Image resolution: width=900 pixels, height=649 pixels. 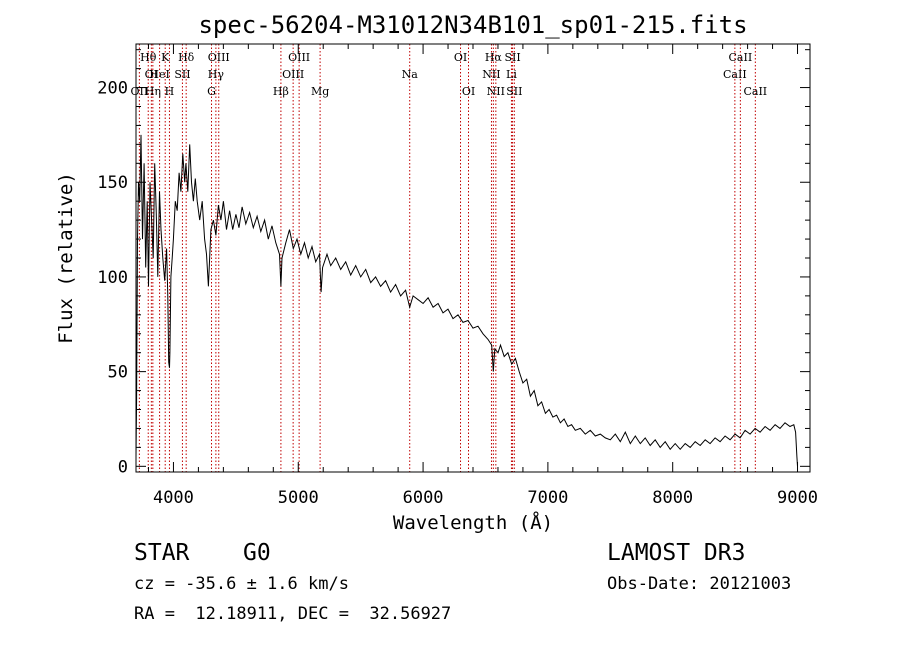 I want to click on spectral-subclass: G0, so click(x=257, y=553).